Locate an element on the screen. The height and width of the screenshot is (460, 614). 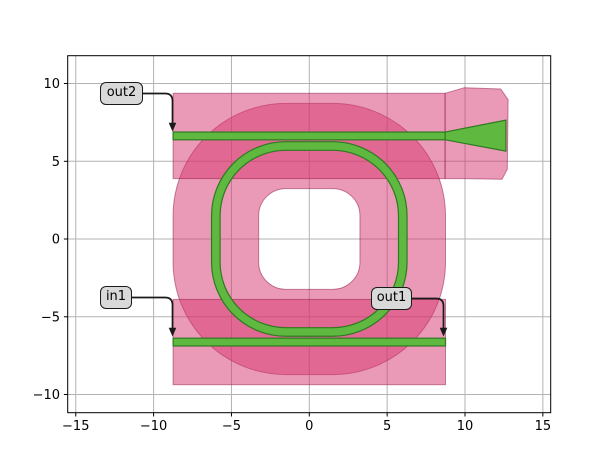
in1-arrow is located at coordinates (152, 312).